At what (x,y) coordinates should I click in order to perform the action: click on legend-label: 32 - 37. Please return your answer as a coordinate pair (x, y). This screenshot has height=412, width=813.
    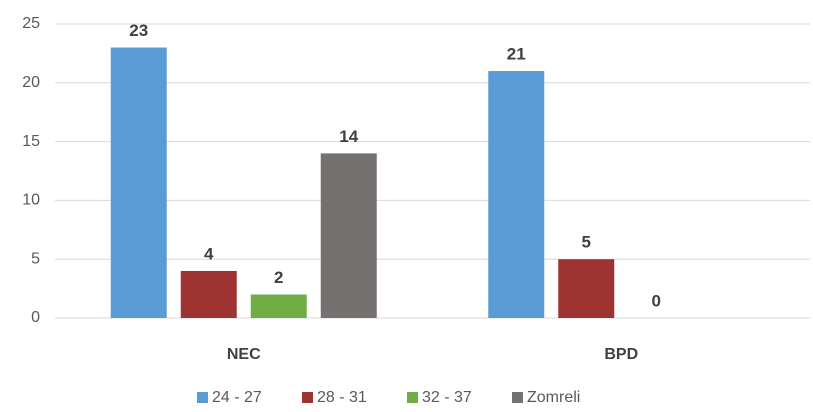
    Looking at the image, I should click on (447, 397).